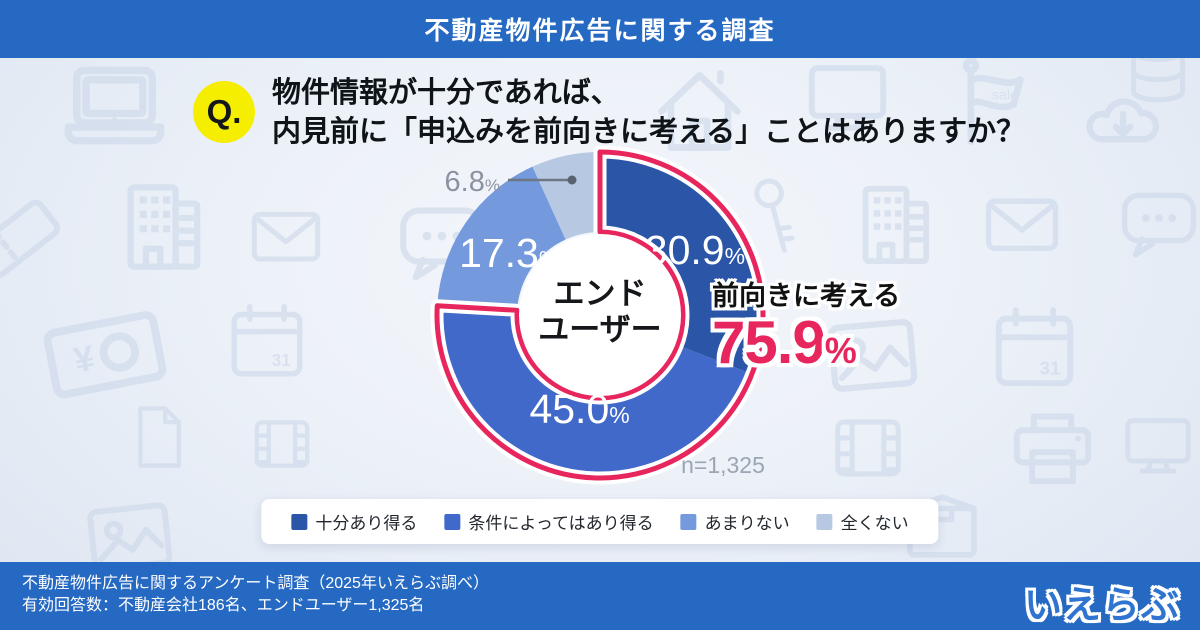 The width and height of the screenshot is (1200, 630). I want to click on question-badge-label: Q., so click(224, 111).